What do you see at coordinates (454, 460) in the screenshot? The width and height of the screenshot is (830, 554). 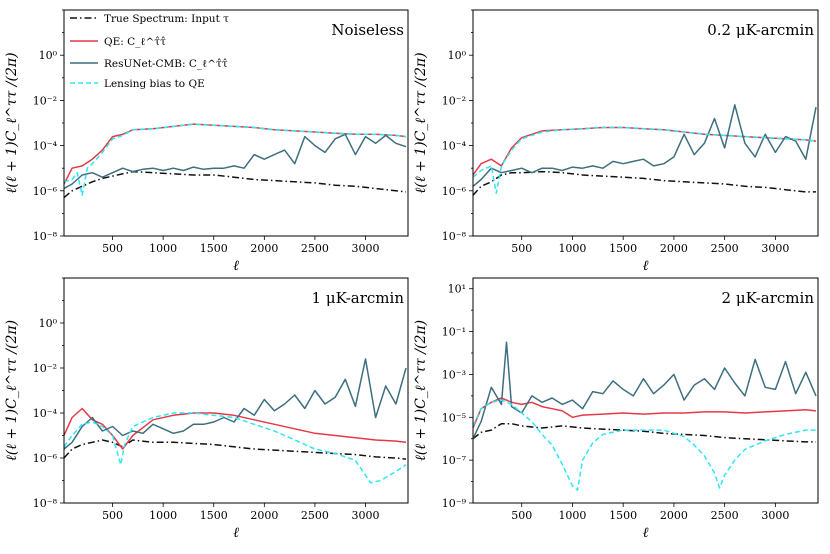 I see `y-tick-label: 10⁻⁷` at bounding box center [454, 460].